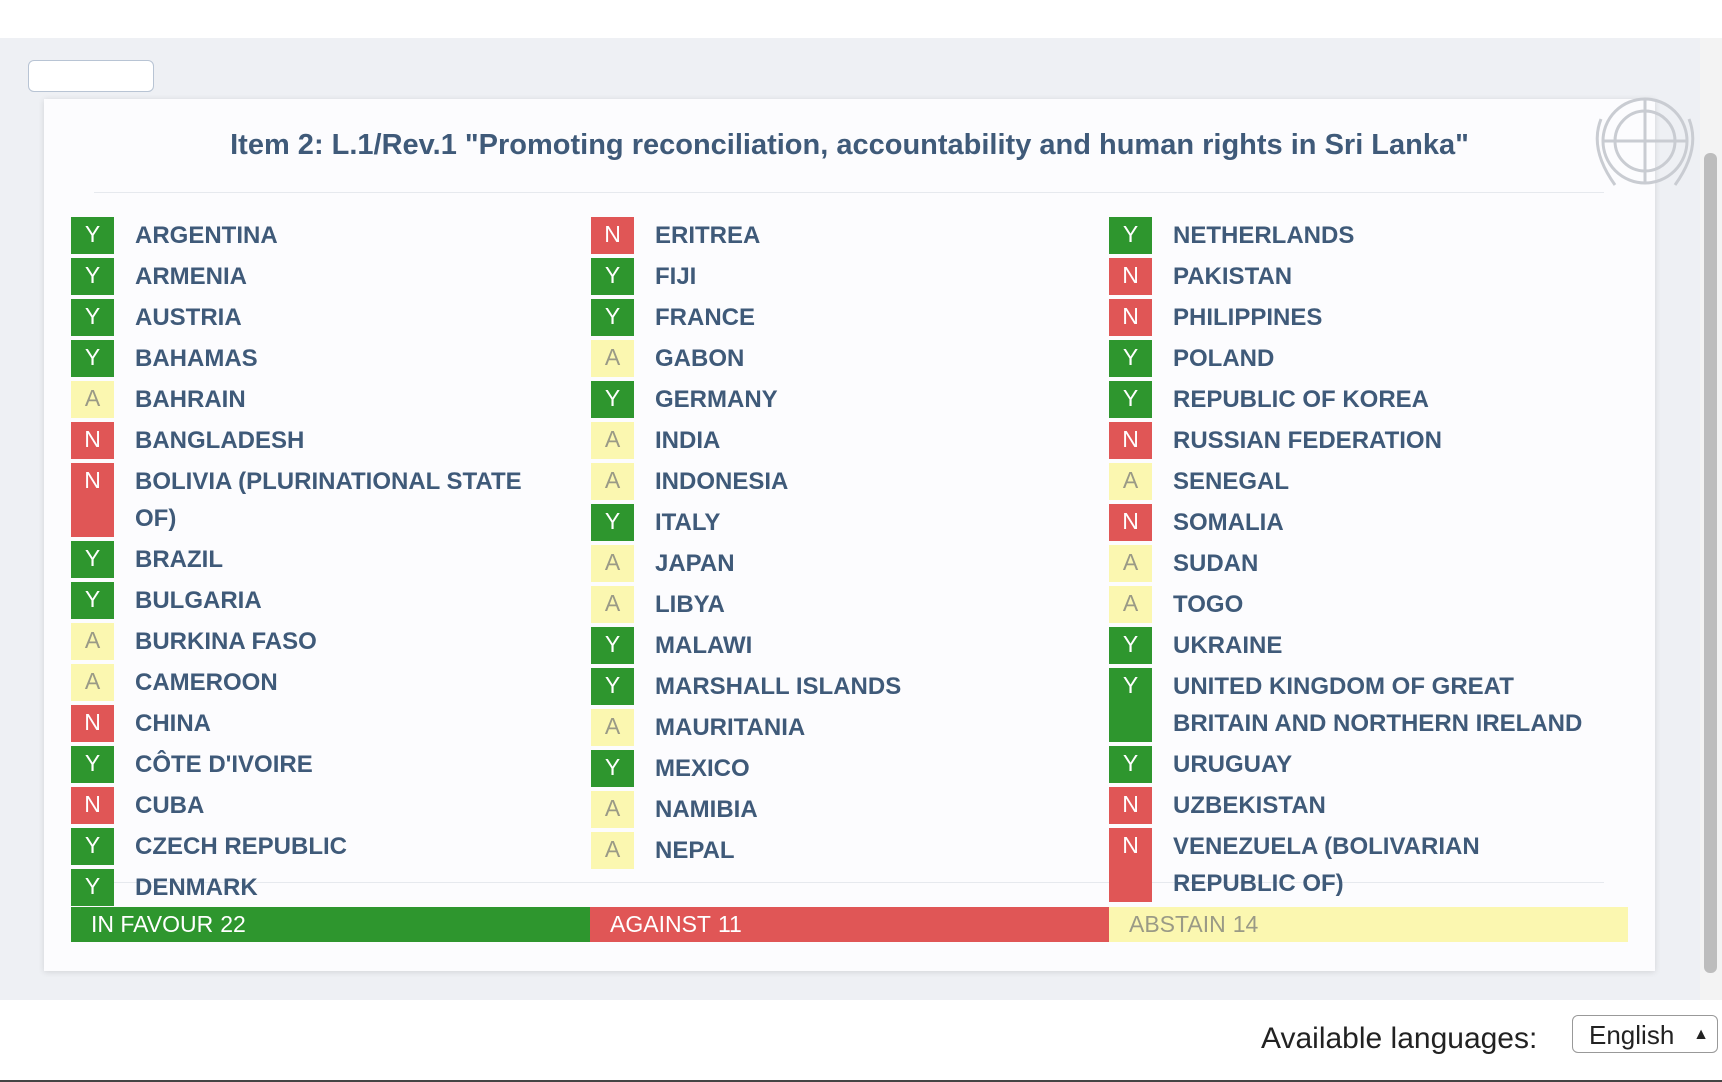 This screenshot has width=1722, height=1082. What do you see at coordinates (729, 924) in the screenshot?
I see `total-count: 11` at bounding box center [729, 924].